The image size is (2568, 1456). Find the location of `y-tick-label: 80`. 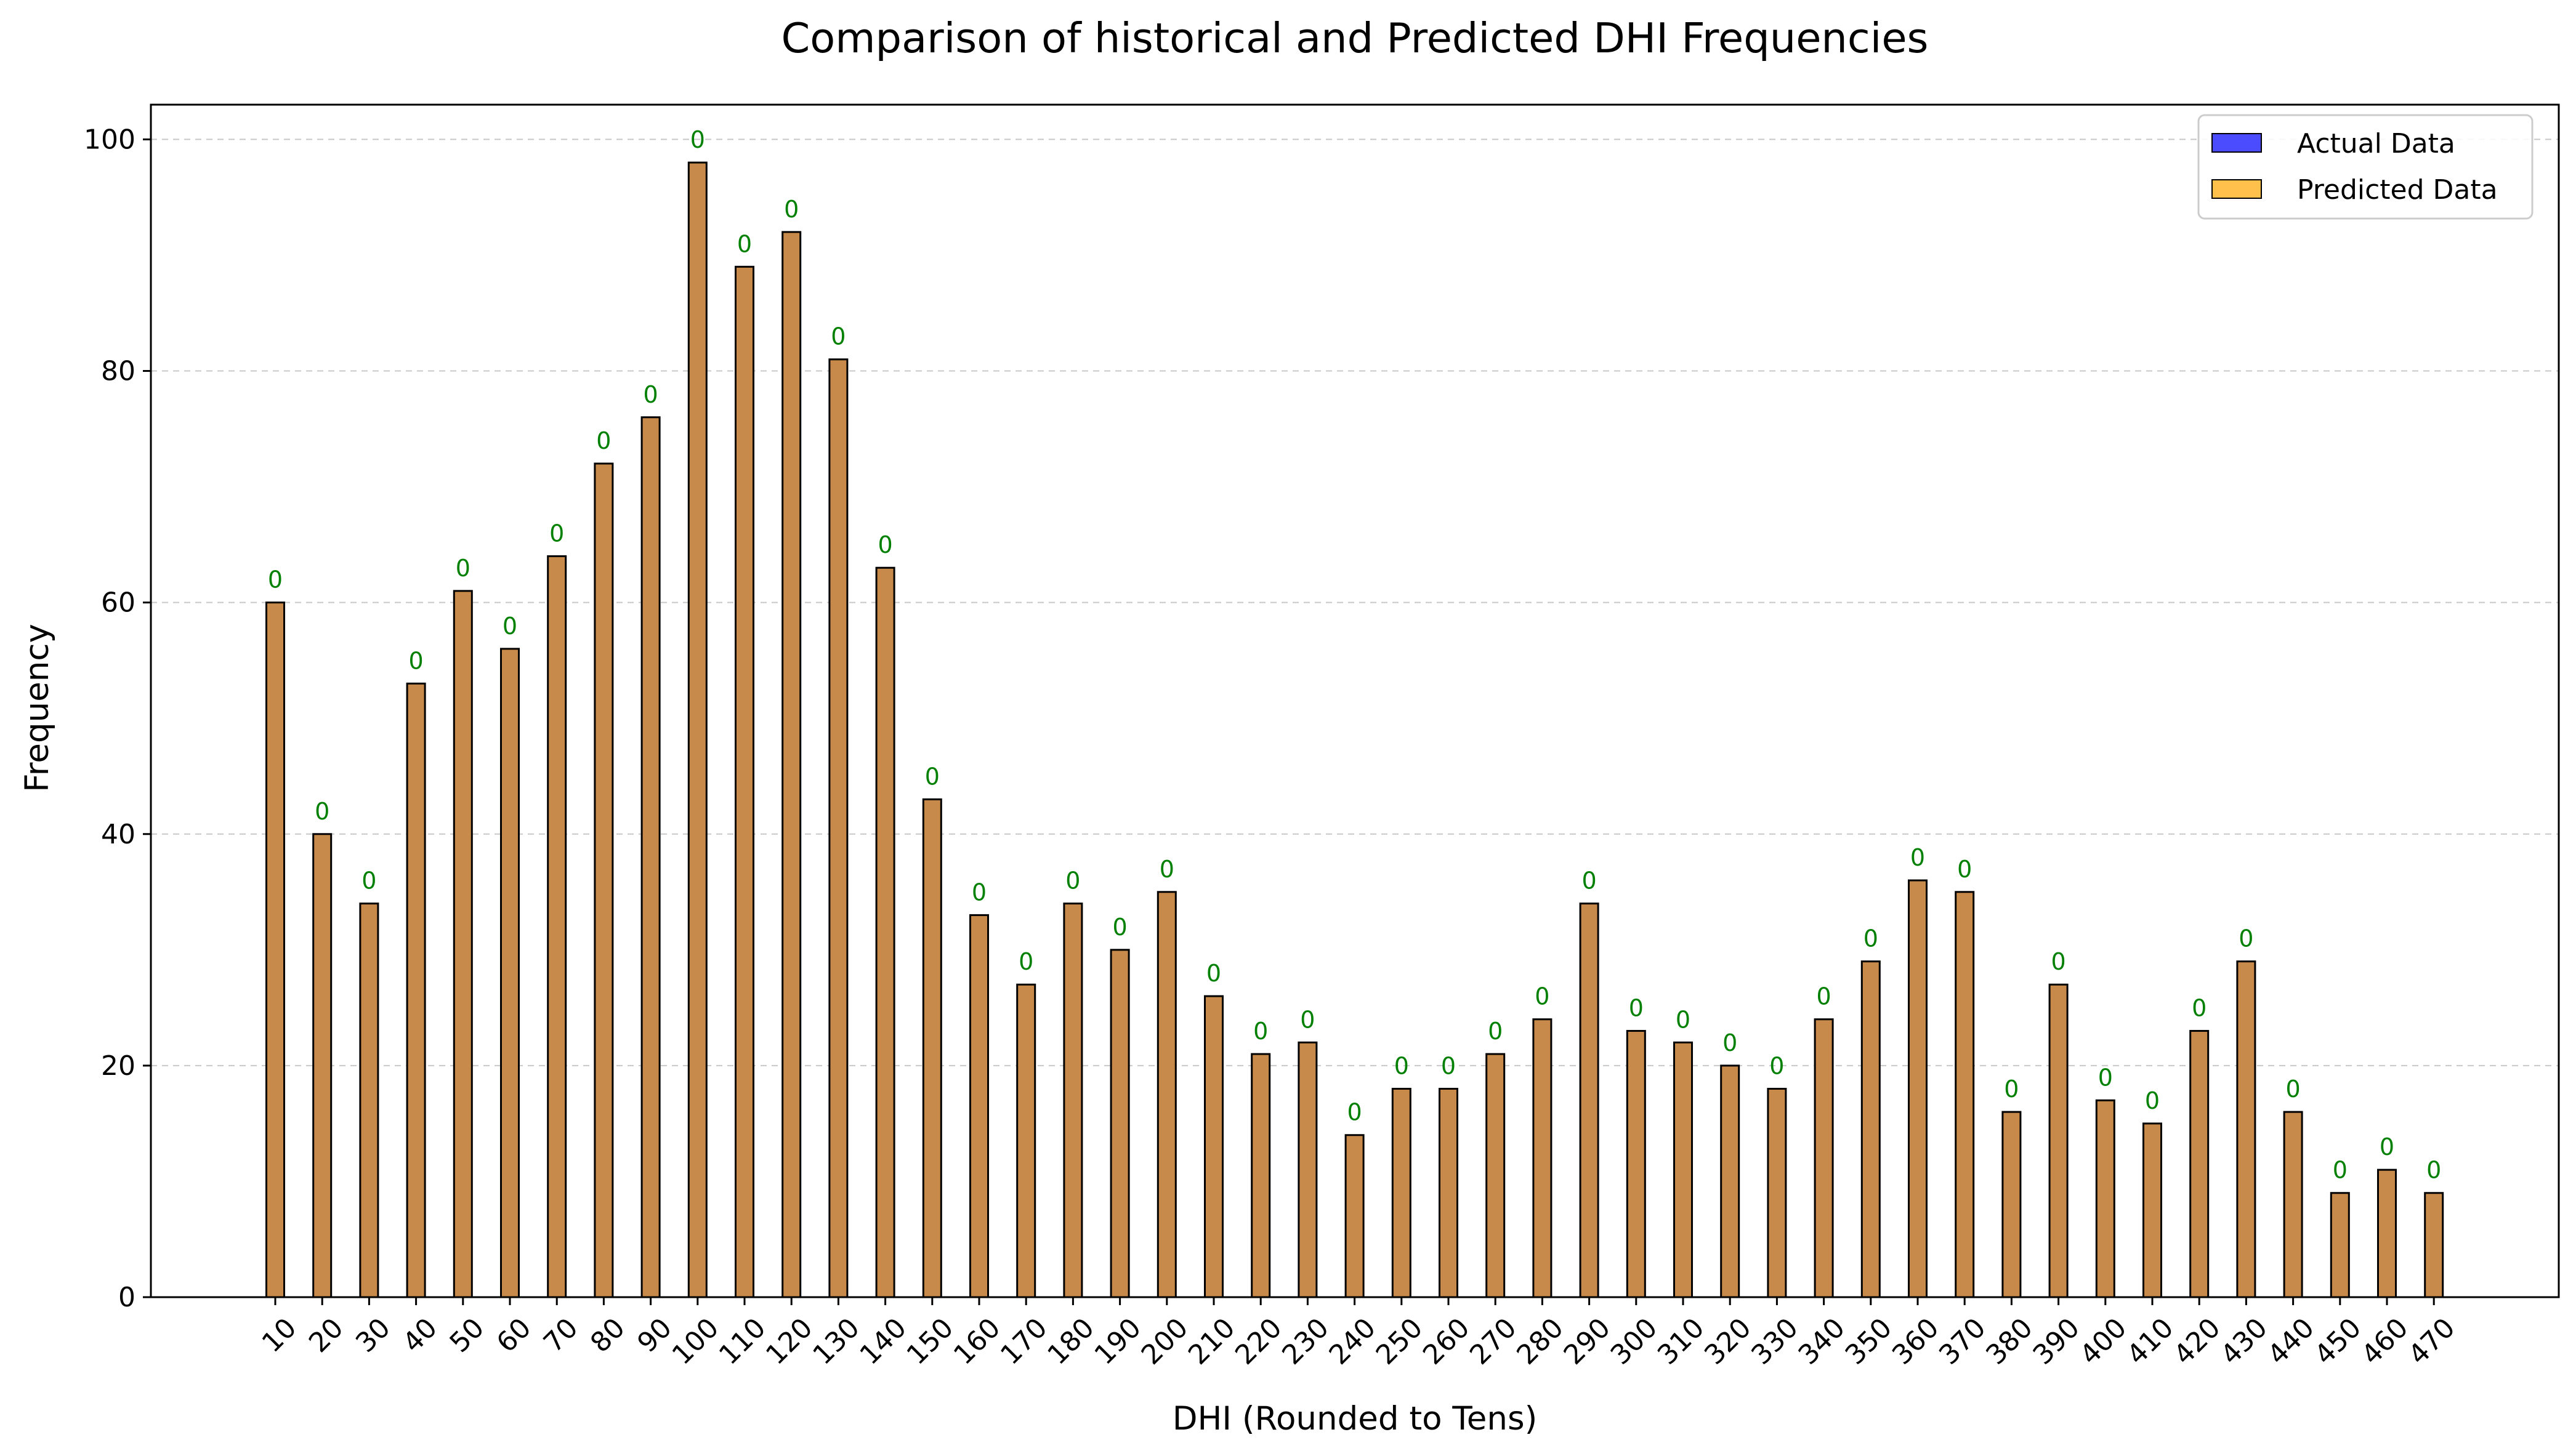

y-tick-label: 80 is located at coordinates (118, 371).